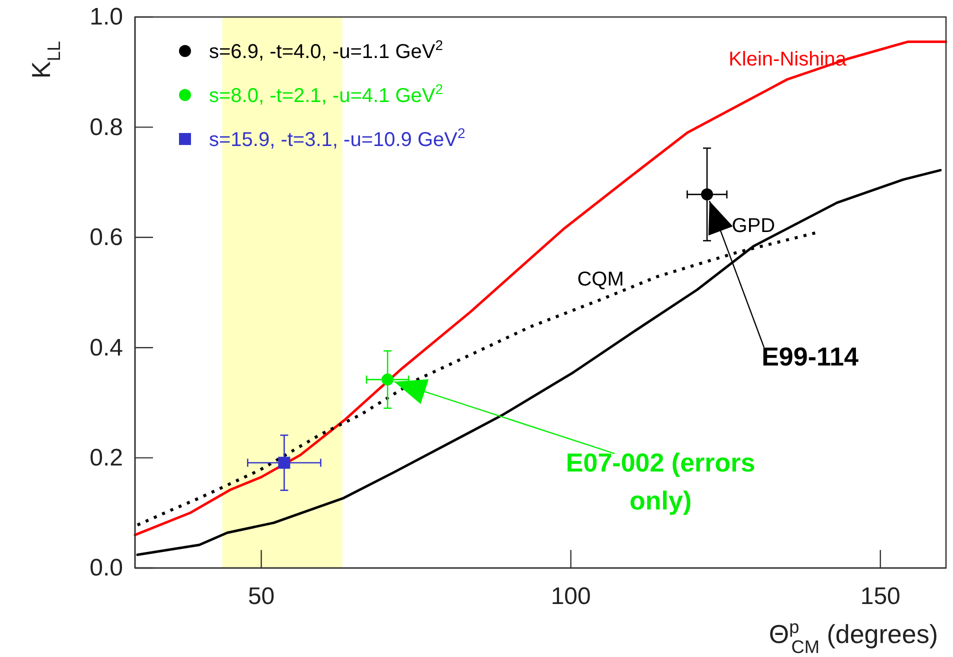 The width and height of the screenshot is (953, 657). I want to click on x-axis-title: Θ$^{p}$$_{CM}$ (degrees), so click(853, 637).